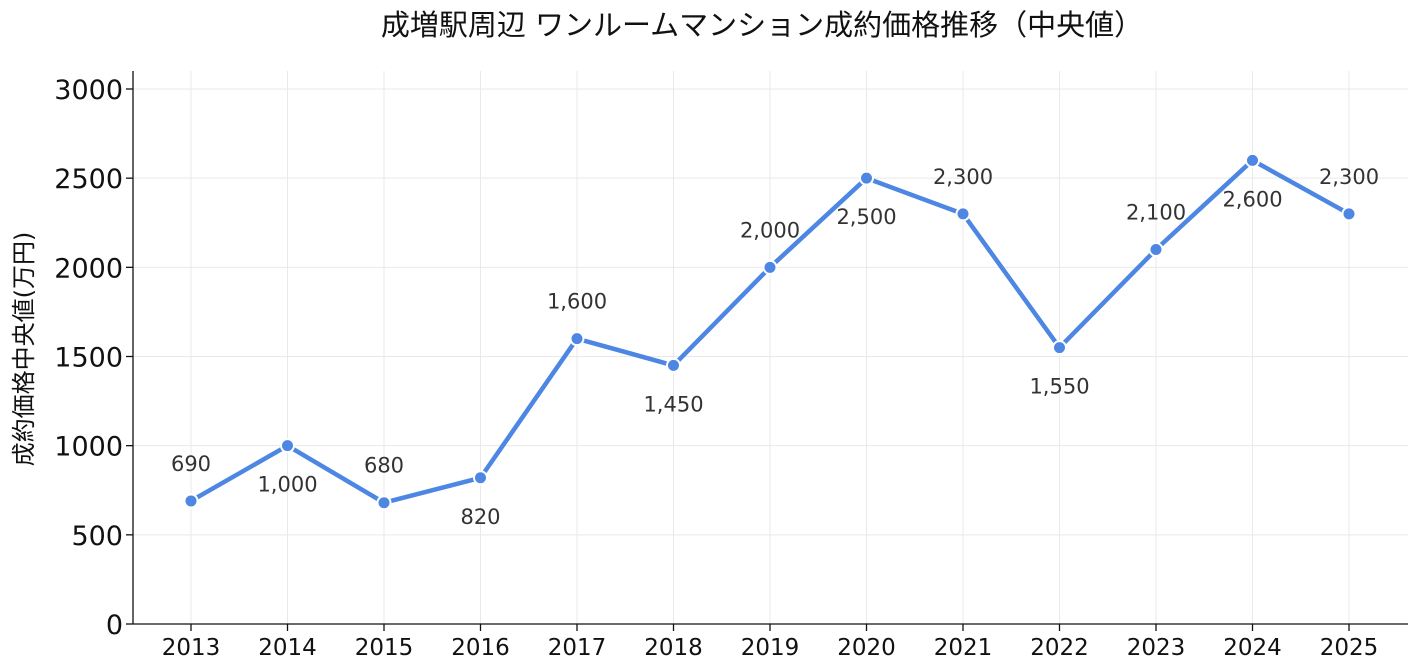  Describe the element at coordinates (480, 517) in the screenshot. I see `data-label: 820` at that location.